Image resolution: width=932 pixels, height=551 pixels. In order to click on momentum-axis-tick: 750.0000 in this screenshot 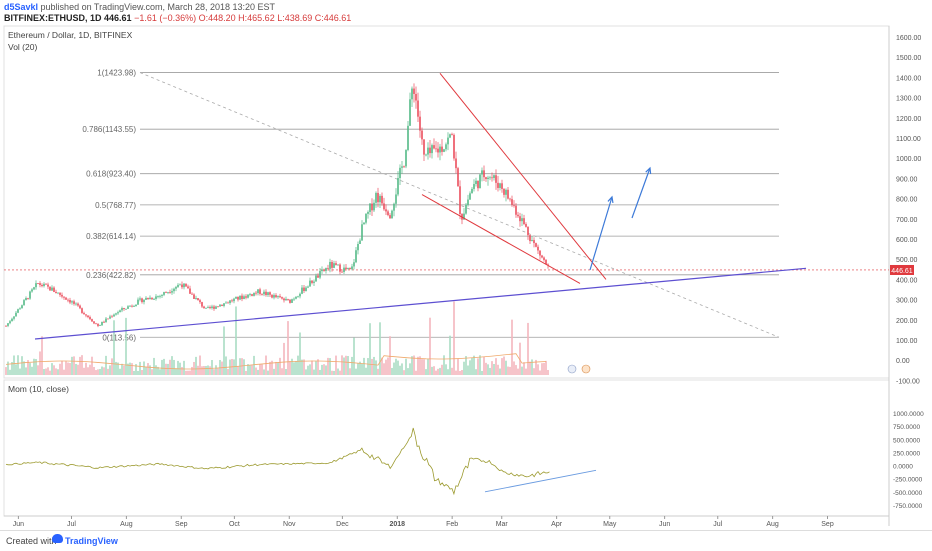, I will do `click(906, 427)`.